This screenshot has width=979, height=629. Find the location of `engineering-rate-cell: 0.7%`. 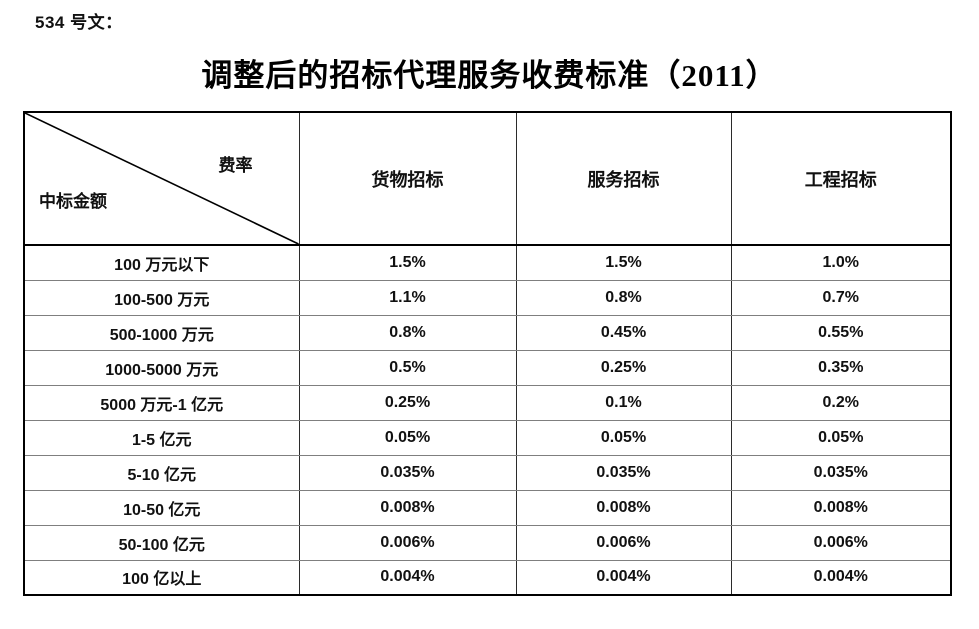

engineering-rate-cell: 0.7% is located at coordinates (841, 297).